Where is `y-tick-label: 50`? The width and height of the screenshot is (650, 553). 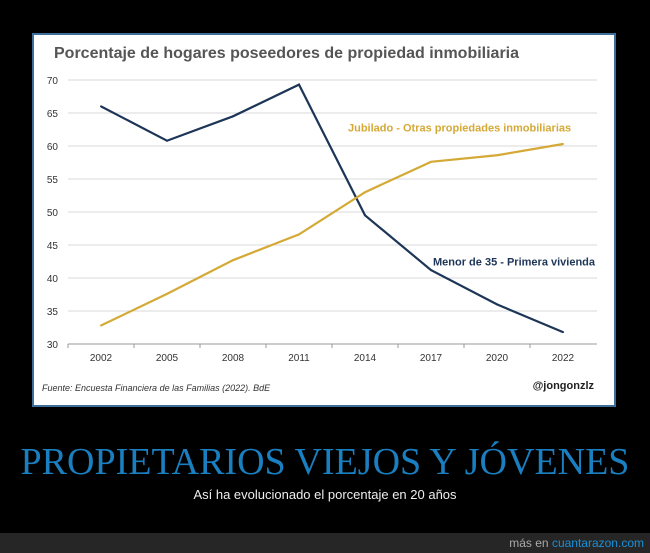
y-tick-label: 50 is located at coordinates (53, 213).